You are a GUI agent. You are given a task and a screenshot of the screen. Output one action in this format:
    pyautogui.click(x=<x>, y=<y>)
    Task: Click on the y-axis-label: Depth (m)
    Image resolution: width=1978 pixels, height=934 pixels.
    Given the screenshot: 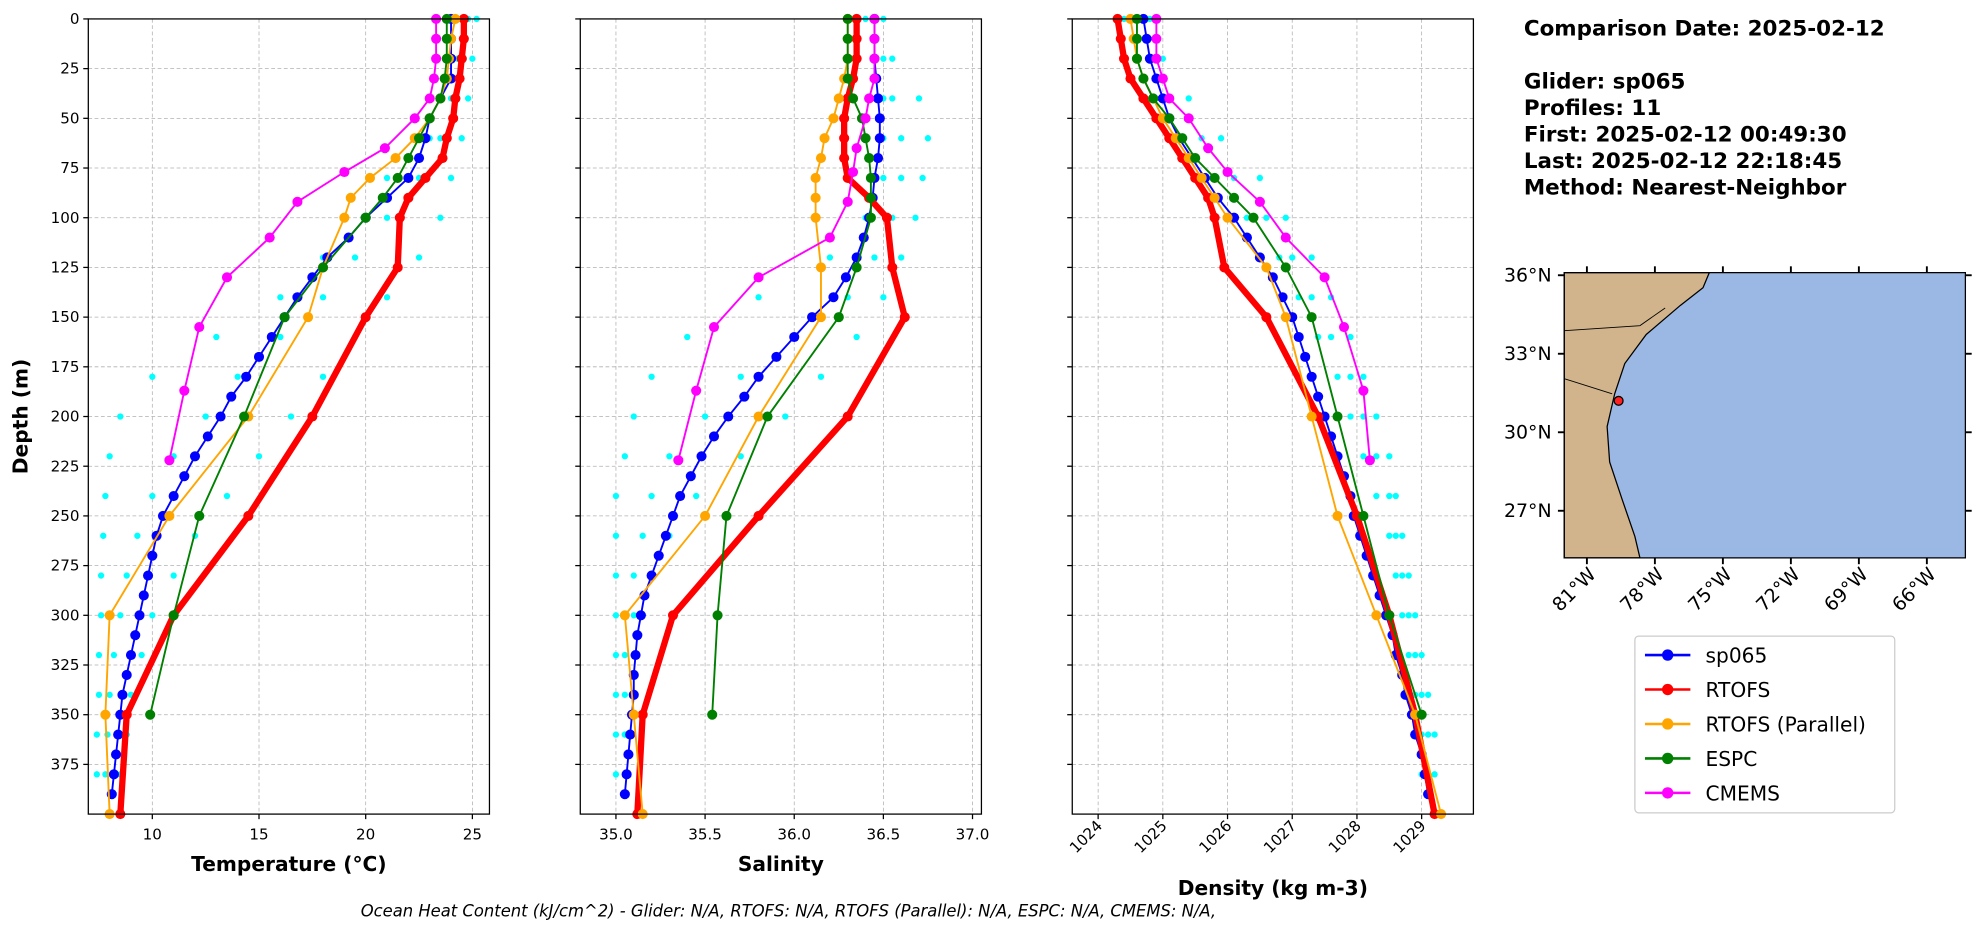 What is the action you would take?
    pyautogui.click(x=21, y=416)
    